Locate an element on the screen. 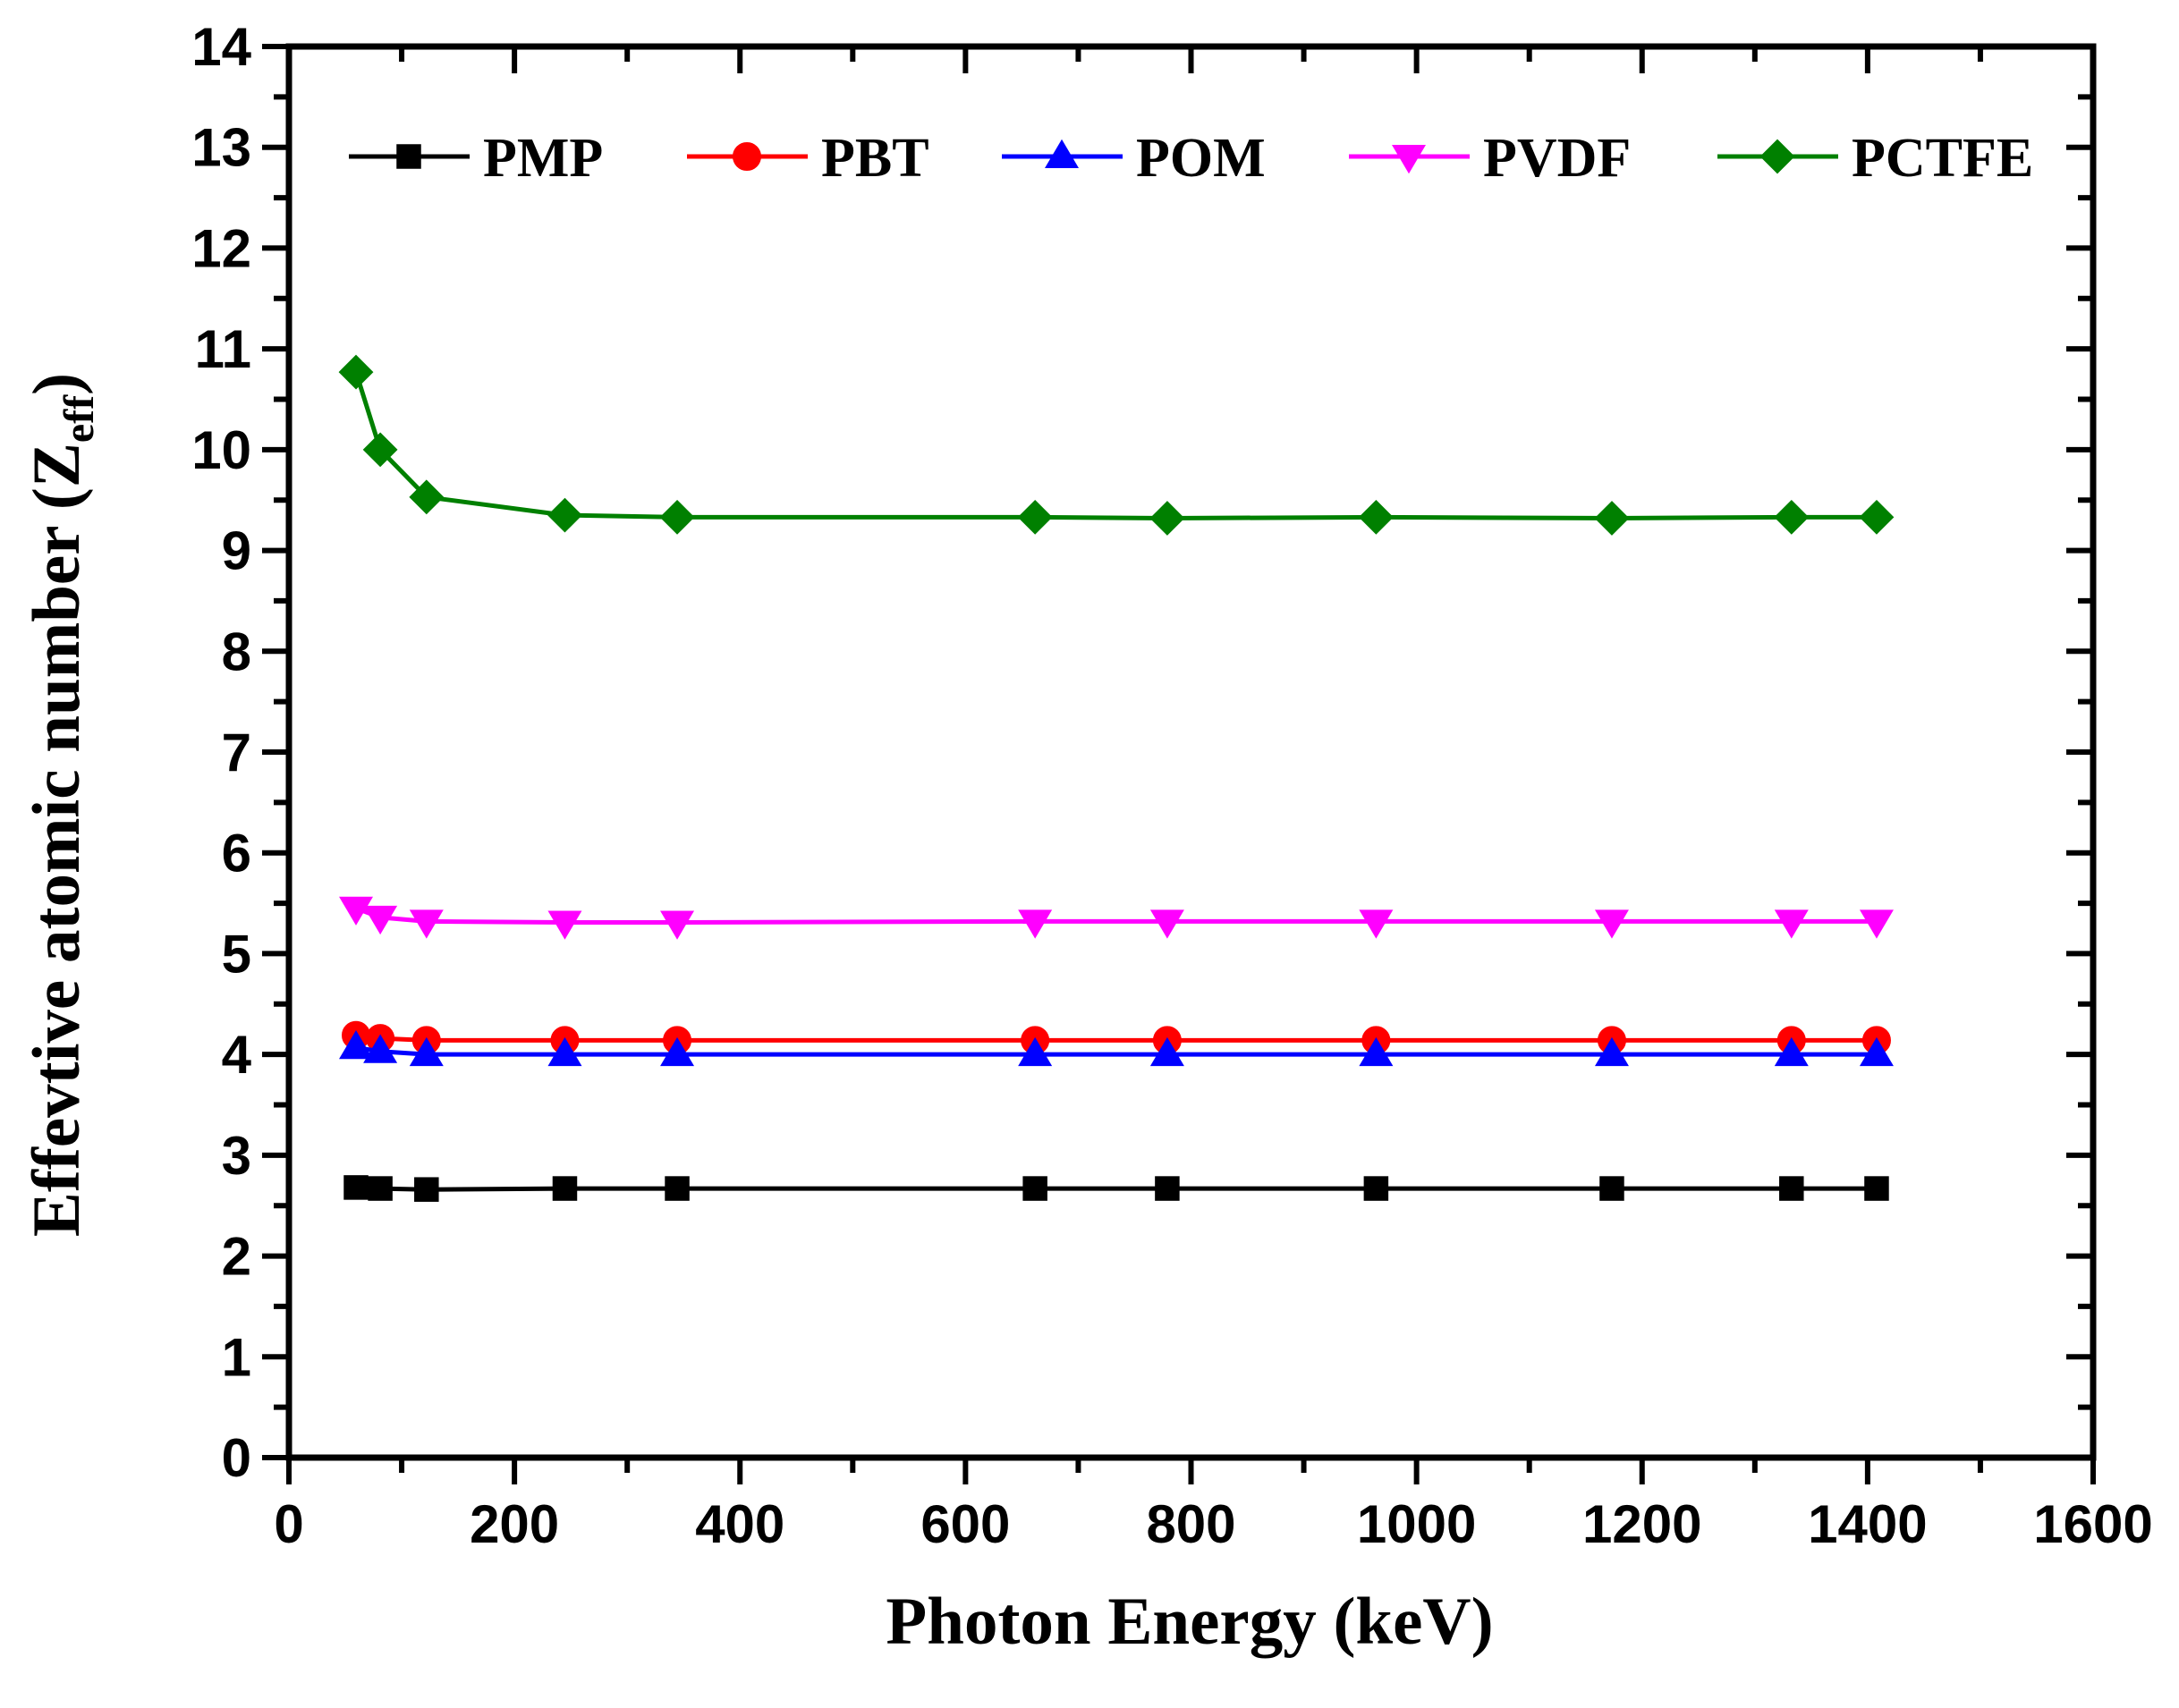  series-pbt is located at coordinates (1116, 1037).